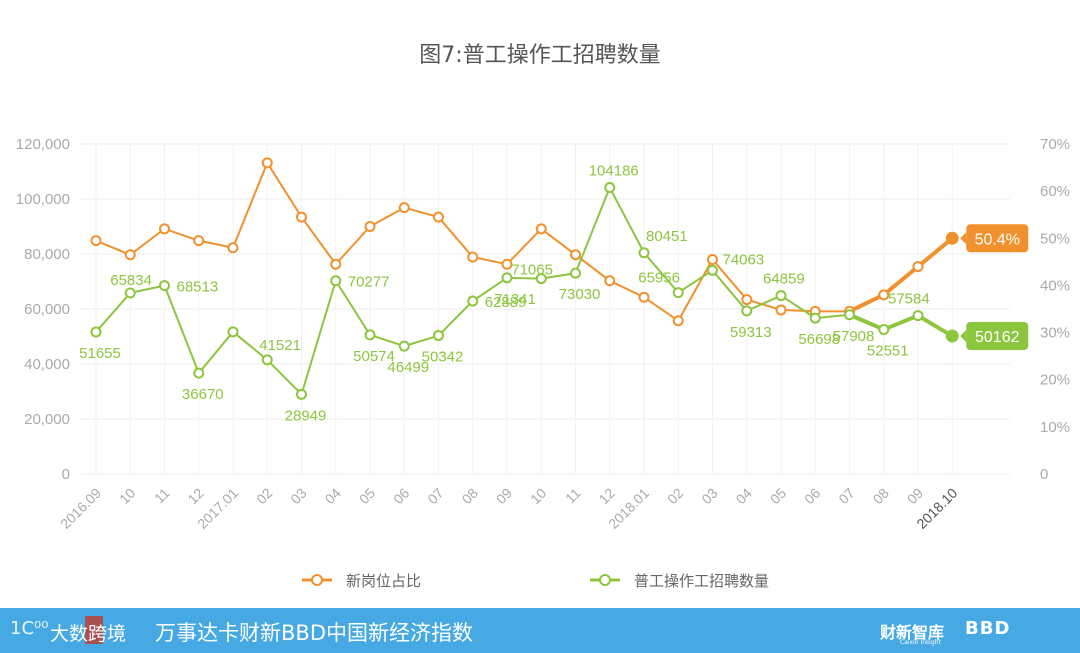  Describe the element at coordinates (515, 299) in the screenshot. I see `data-label: 71341` at that location.